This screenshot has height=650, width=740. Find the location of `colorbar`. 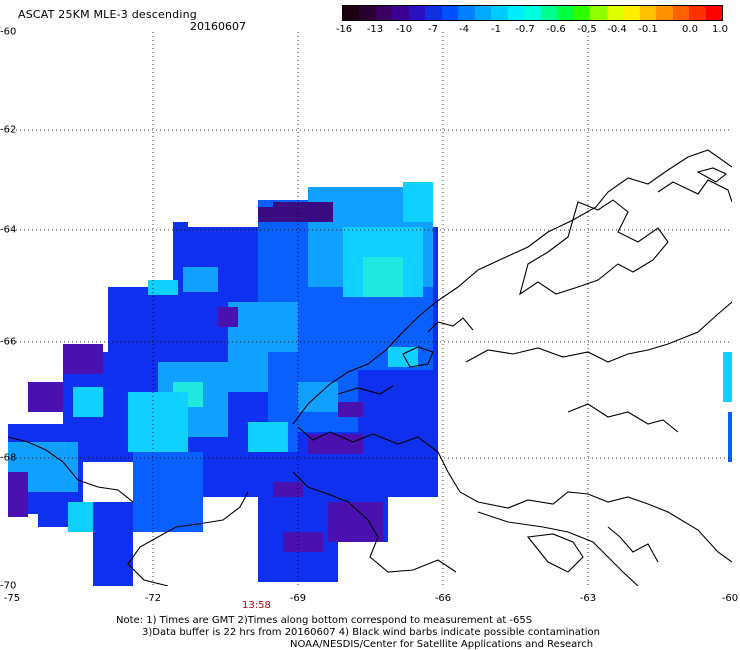

colorbar is located at coordinates (532, 13).